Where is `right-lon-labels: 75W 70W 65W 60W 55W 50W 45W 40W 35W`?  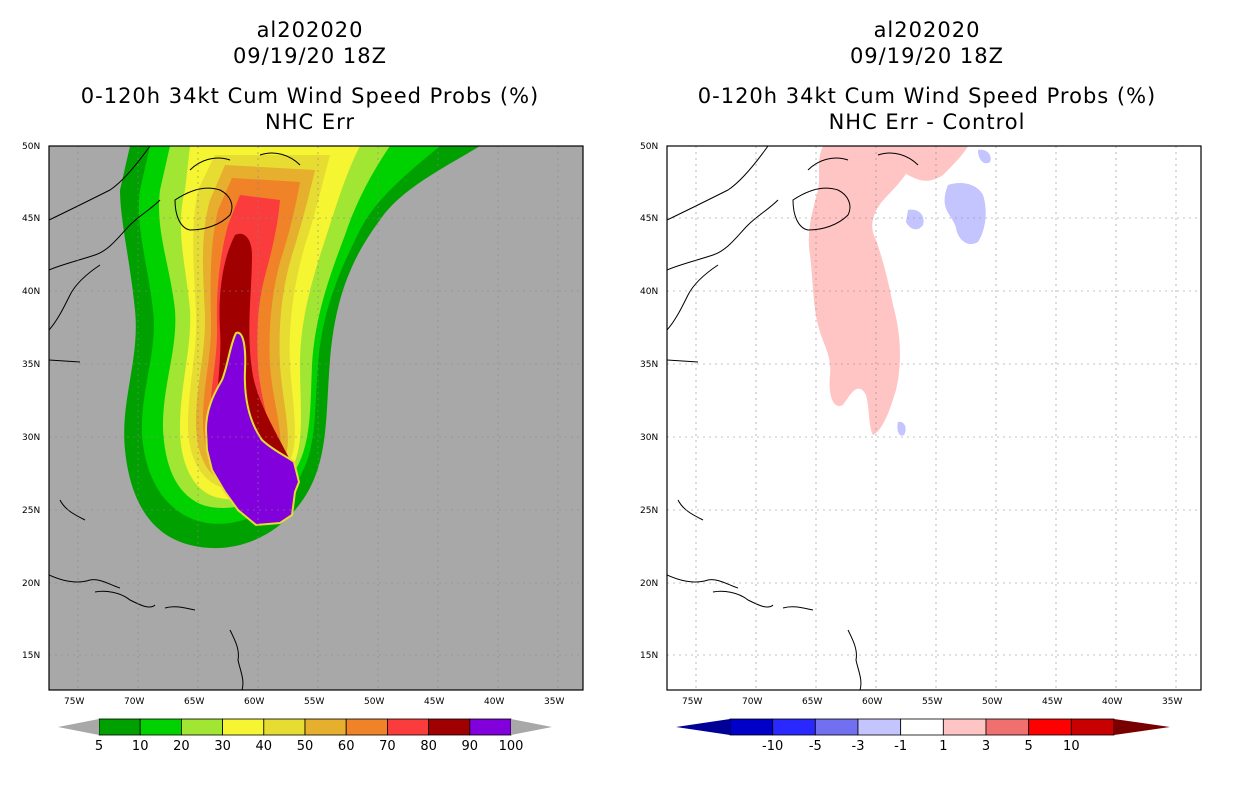 right-lon-labels: 75W 70W 65W 60W 55W 50W 45W 40W 35W is located at coordinates (932, 702).